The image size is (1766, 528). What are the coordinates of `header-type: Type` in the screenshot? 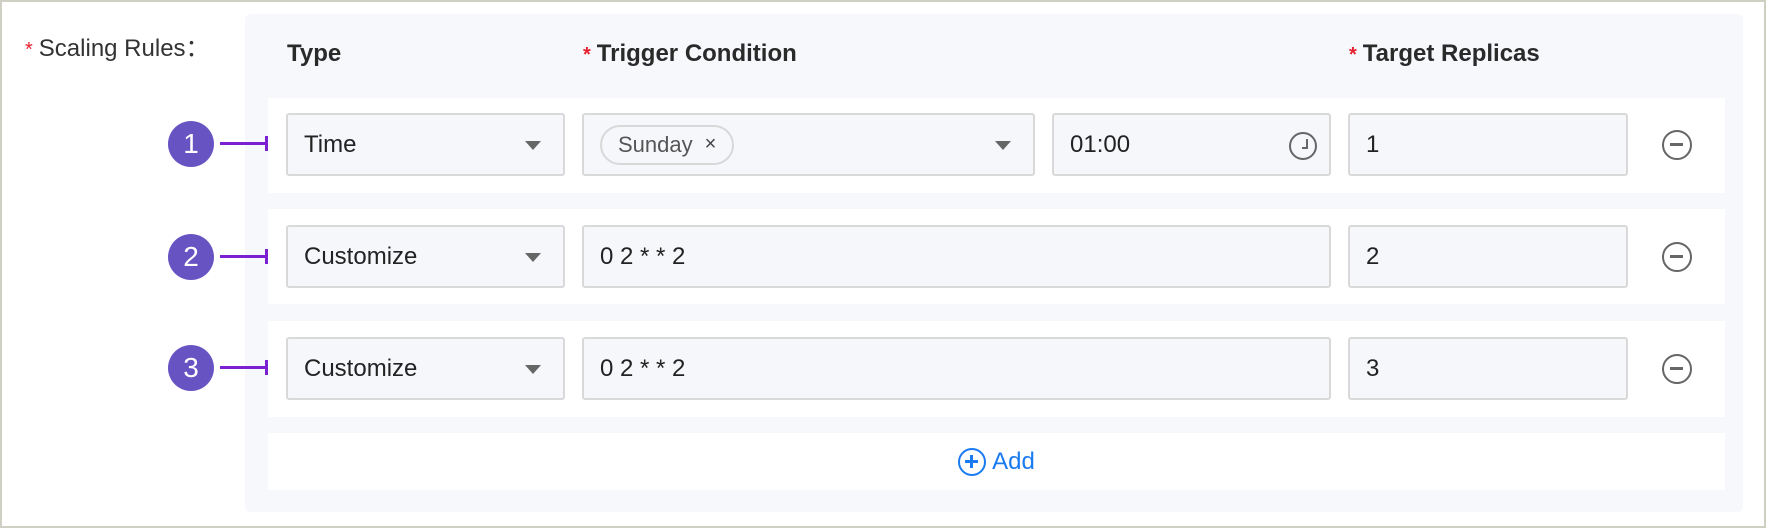 It's located at (314, 53).